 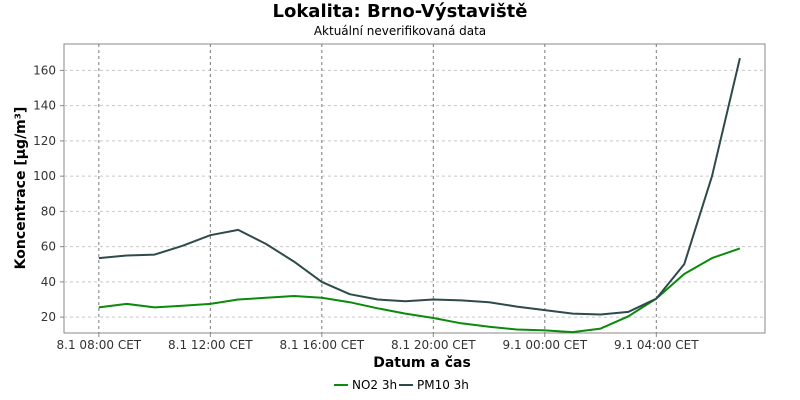 What do you see at coordinates (656, 345) in the screenshot?
I see `x-tick-label: 9.1 04:00 CET` at bounding box center [656, 345].